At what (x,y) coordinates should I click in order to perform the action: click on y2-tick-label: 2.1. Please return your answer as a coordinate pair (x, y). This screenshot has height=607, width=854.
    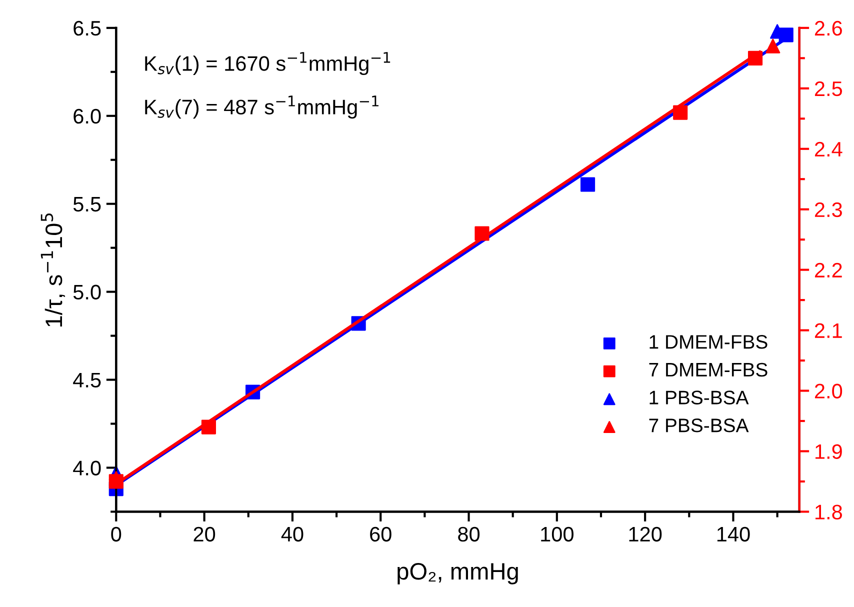
    Looking at the image, I should click on (828, 330).